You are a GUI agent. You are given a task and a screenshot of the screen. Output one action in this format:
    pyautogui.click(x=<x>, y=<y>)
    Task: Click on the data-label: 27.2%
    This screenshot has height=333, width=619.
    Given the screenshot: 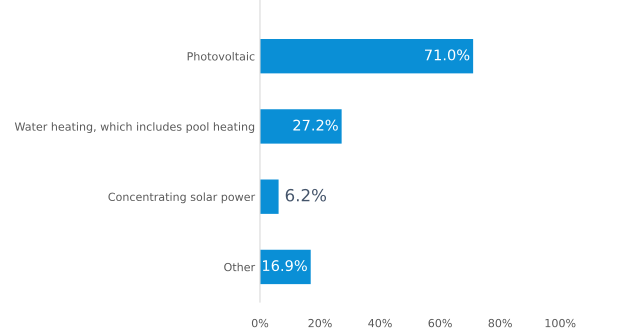 What is the action you would take?
    pyautogui.click(x=315, y=125)
    